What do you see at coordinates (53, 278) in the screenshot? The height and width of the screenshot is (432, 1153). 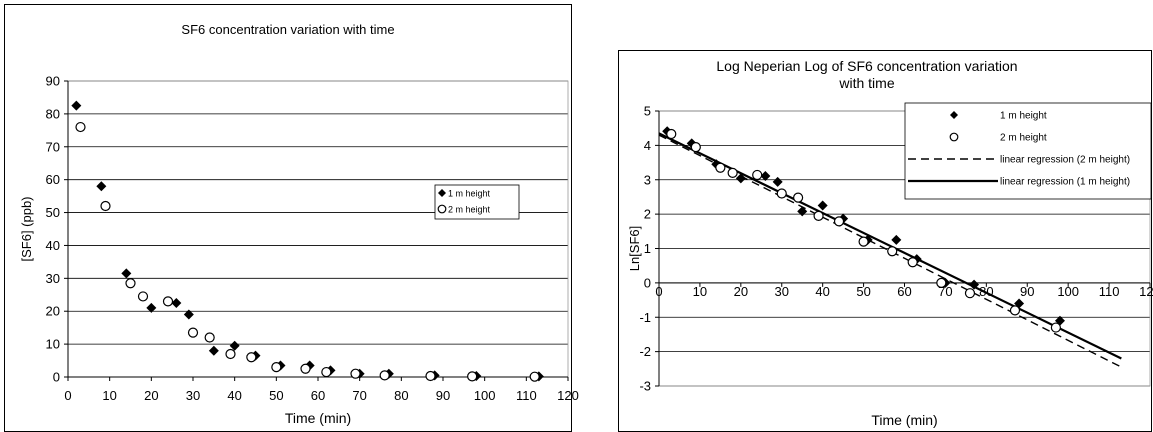 I see `y-tick-label: 30` at bounding box center [53, 278].